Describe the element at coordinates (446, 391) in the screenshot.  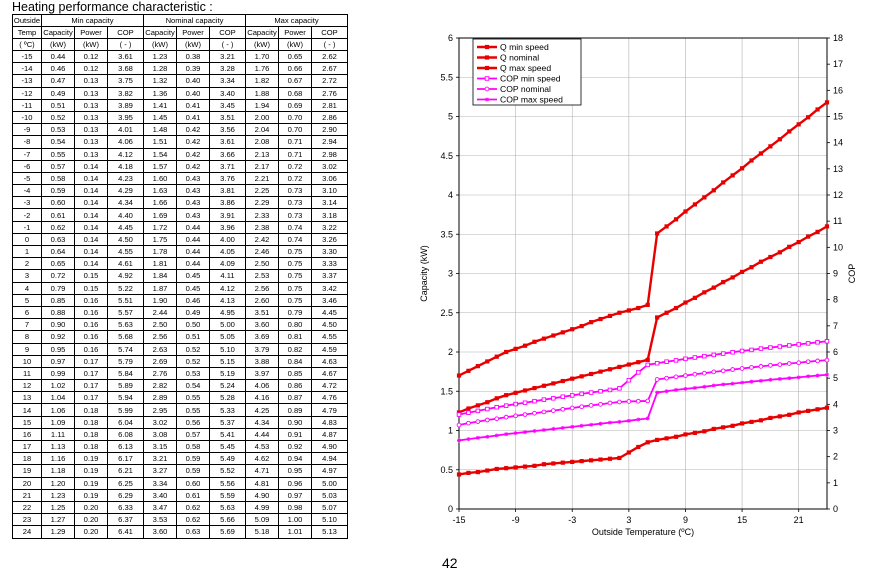
I see `y-tick-label: 1.5` at that location.